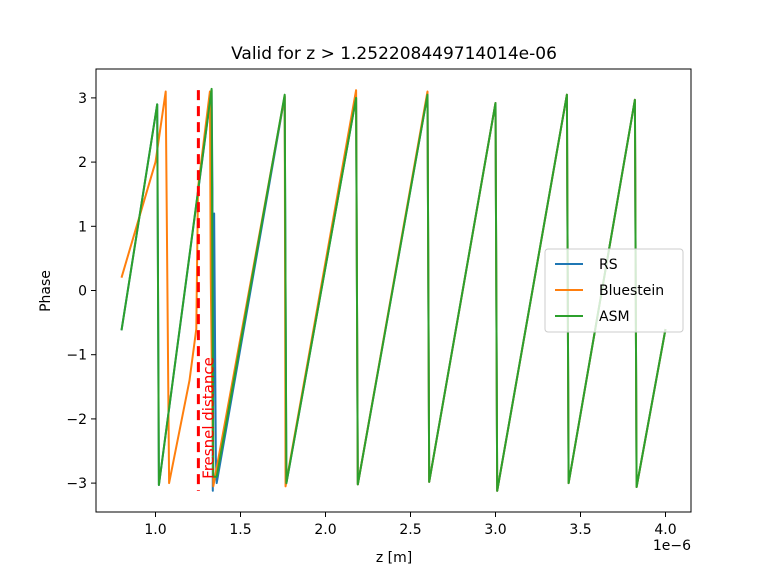 The image size is (768, 576). What do you see at coordinates (76, 484) in the screenshot?
I see `y-tick-label: −3` at bounding box center [76, 484].